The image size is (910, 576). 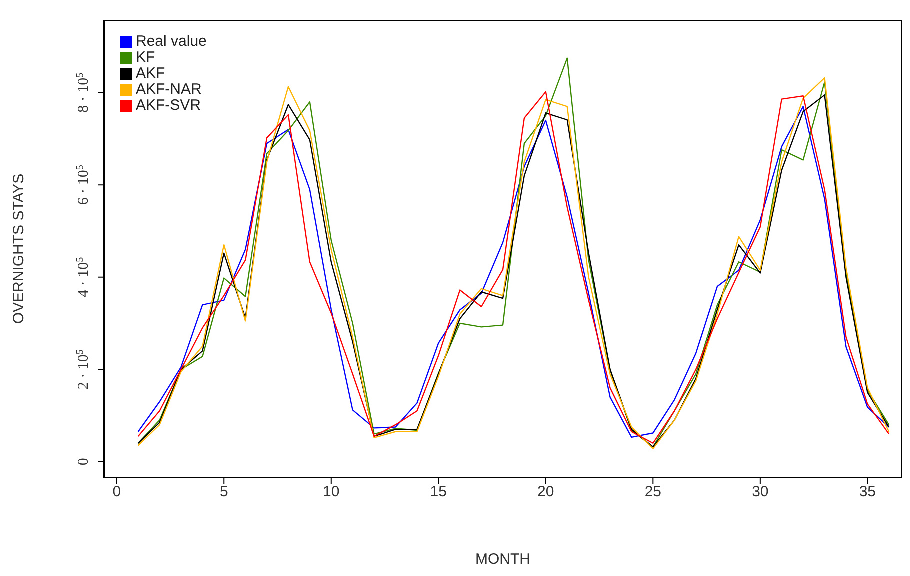 I want to click on x-tick-label: 5, so click(x=224, y=492).